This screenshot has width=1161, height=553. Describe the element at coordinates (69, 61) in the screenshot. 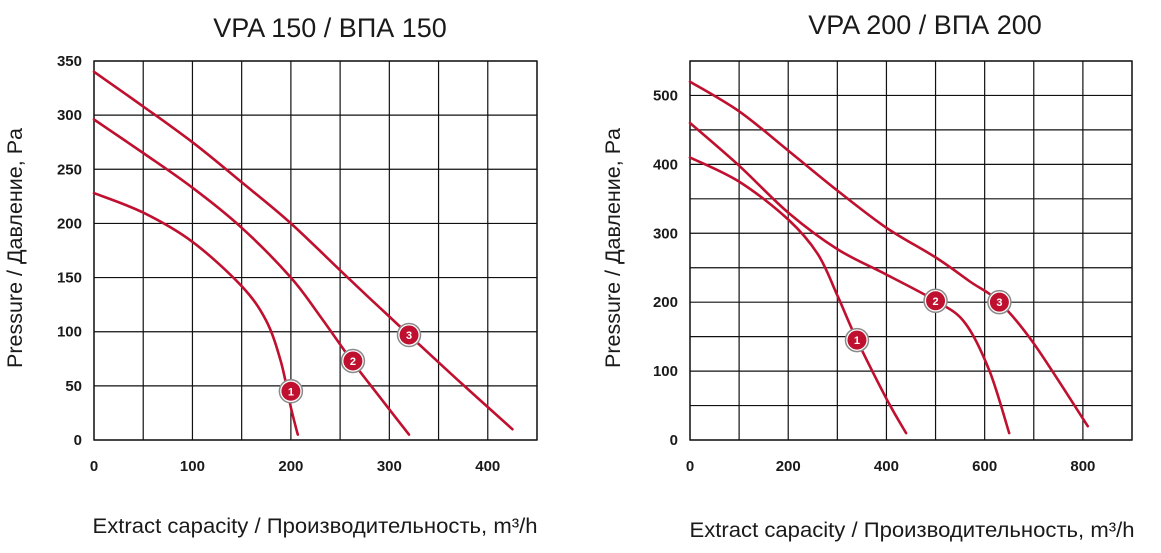

I see `y-tick-label: 350` at that location.